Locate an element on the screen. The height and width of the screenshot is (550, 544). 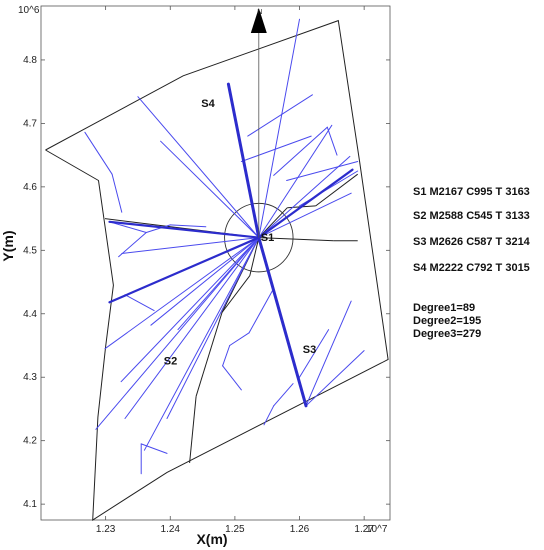
x-axis-exponent: 10^7 is located at coordinates (377, 529).